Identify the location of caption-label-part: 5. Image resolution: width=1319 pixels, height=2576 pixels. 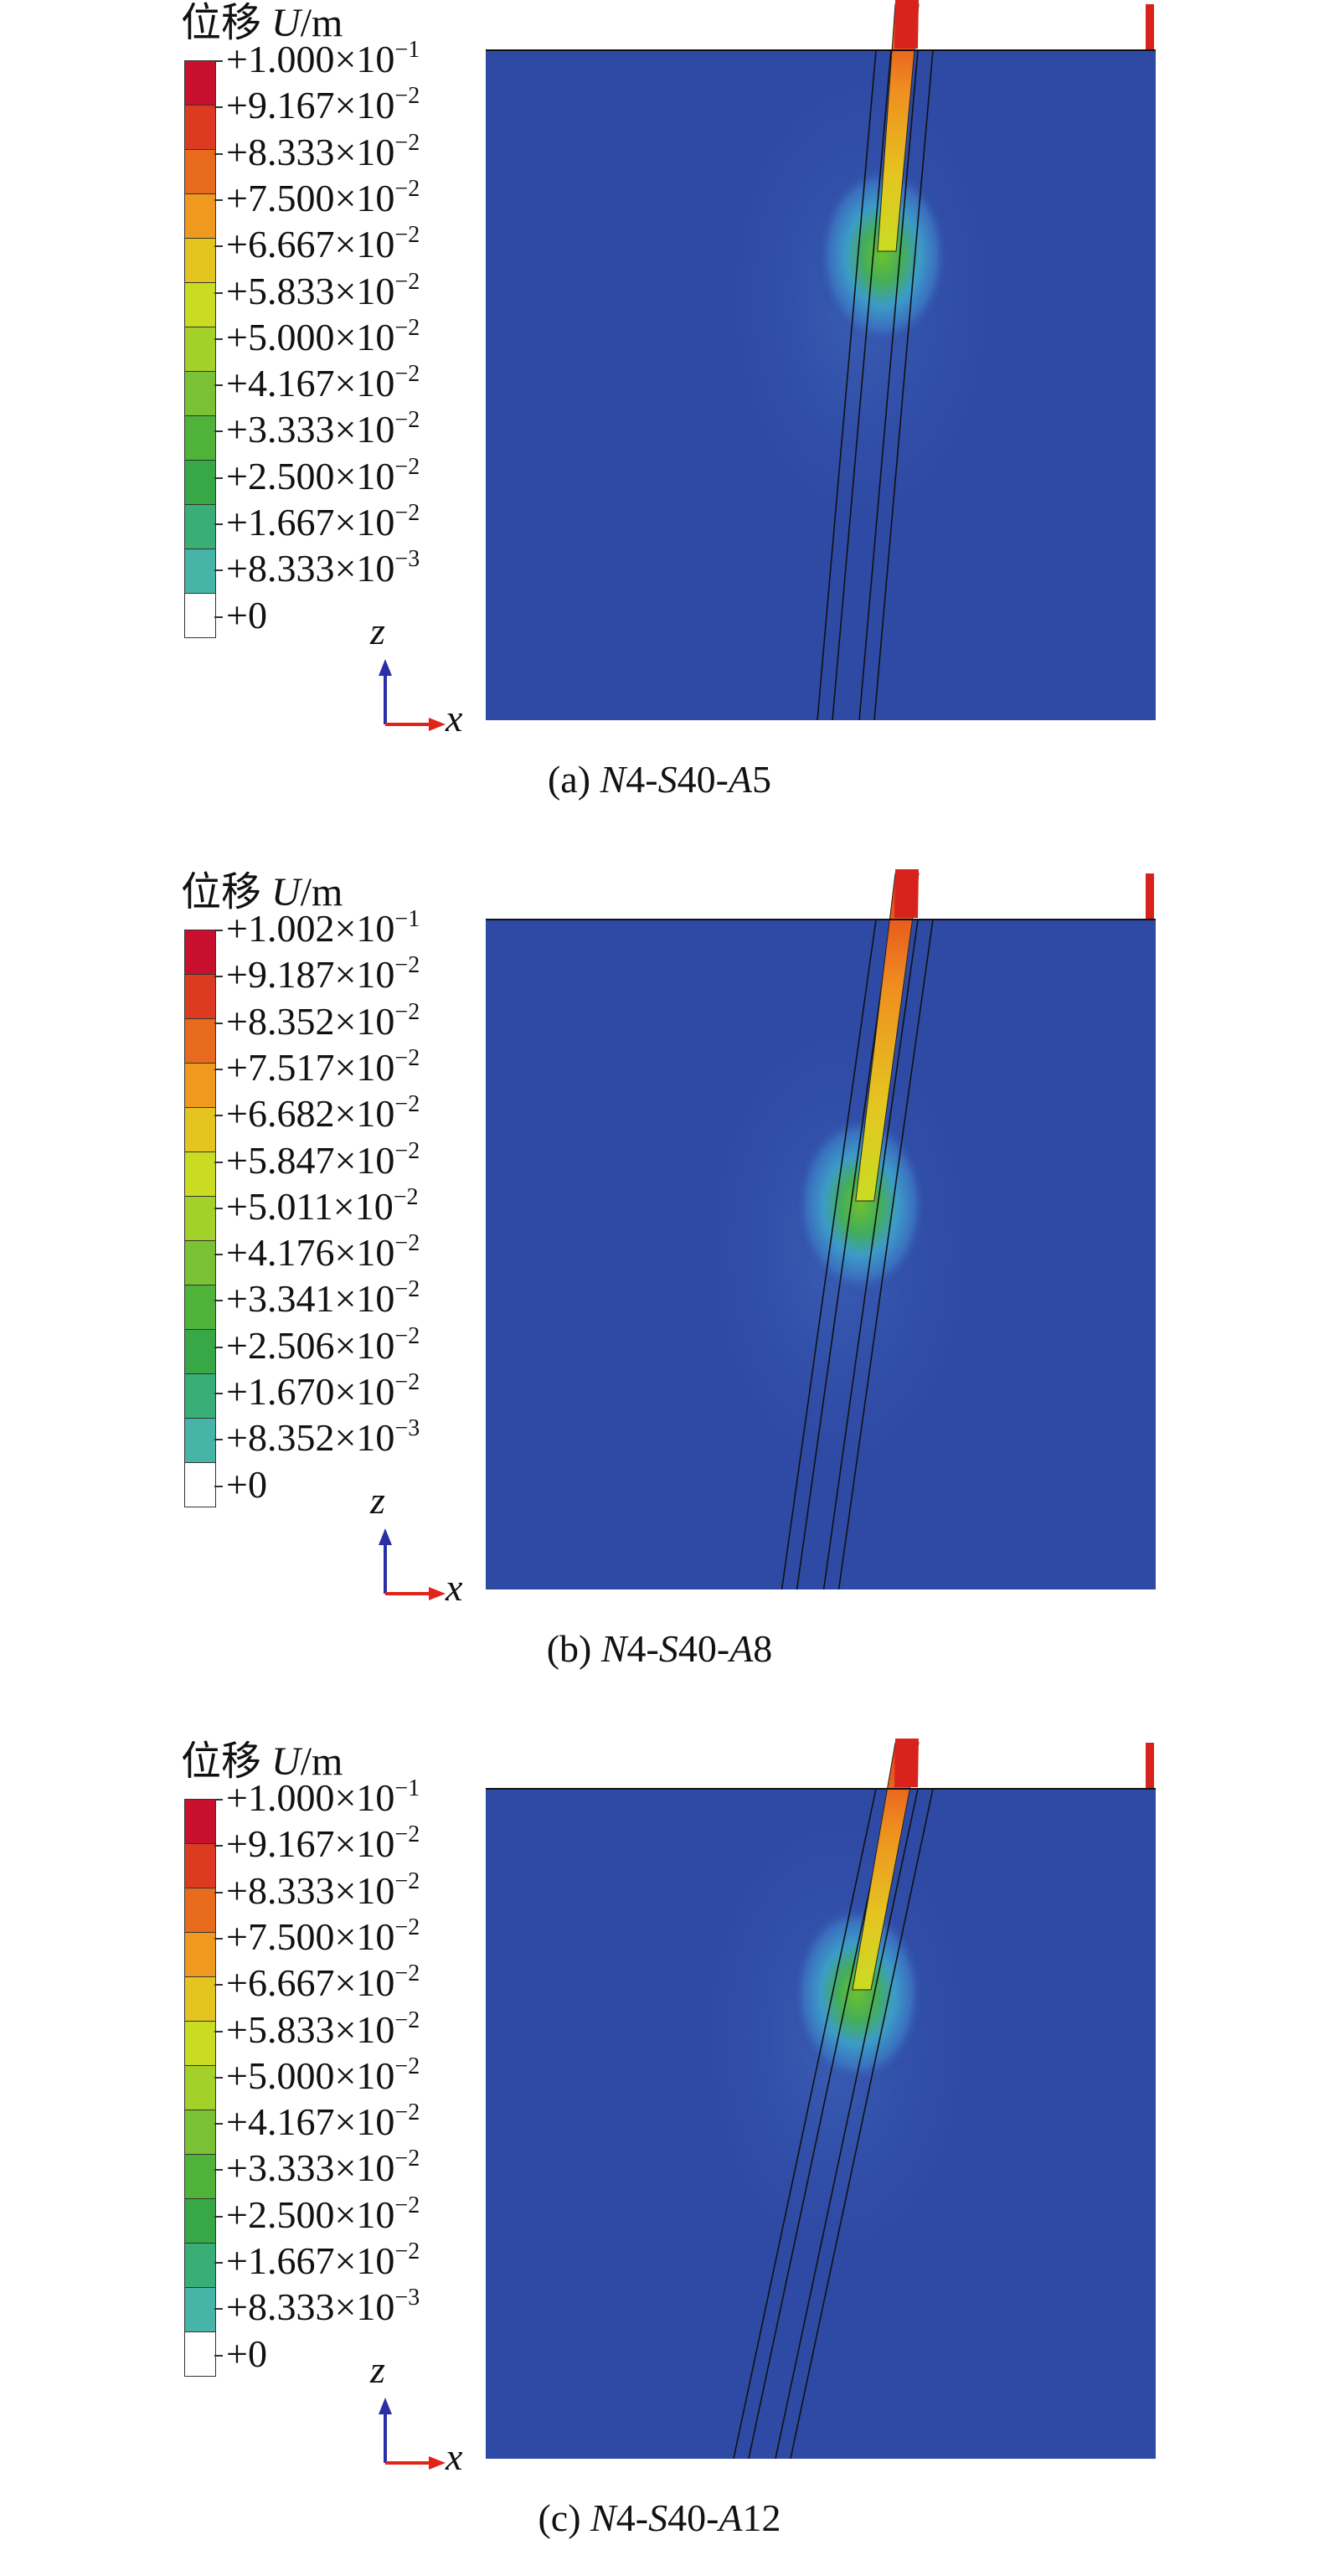
(762, 779).